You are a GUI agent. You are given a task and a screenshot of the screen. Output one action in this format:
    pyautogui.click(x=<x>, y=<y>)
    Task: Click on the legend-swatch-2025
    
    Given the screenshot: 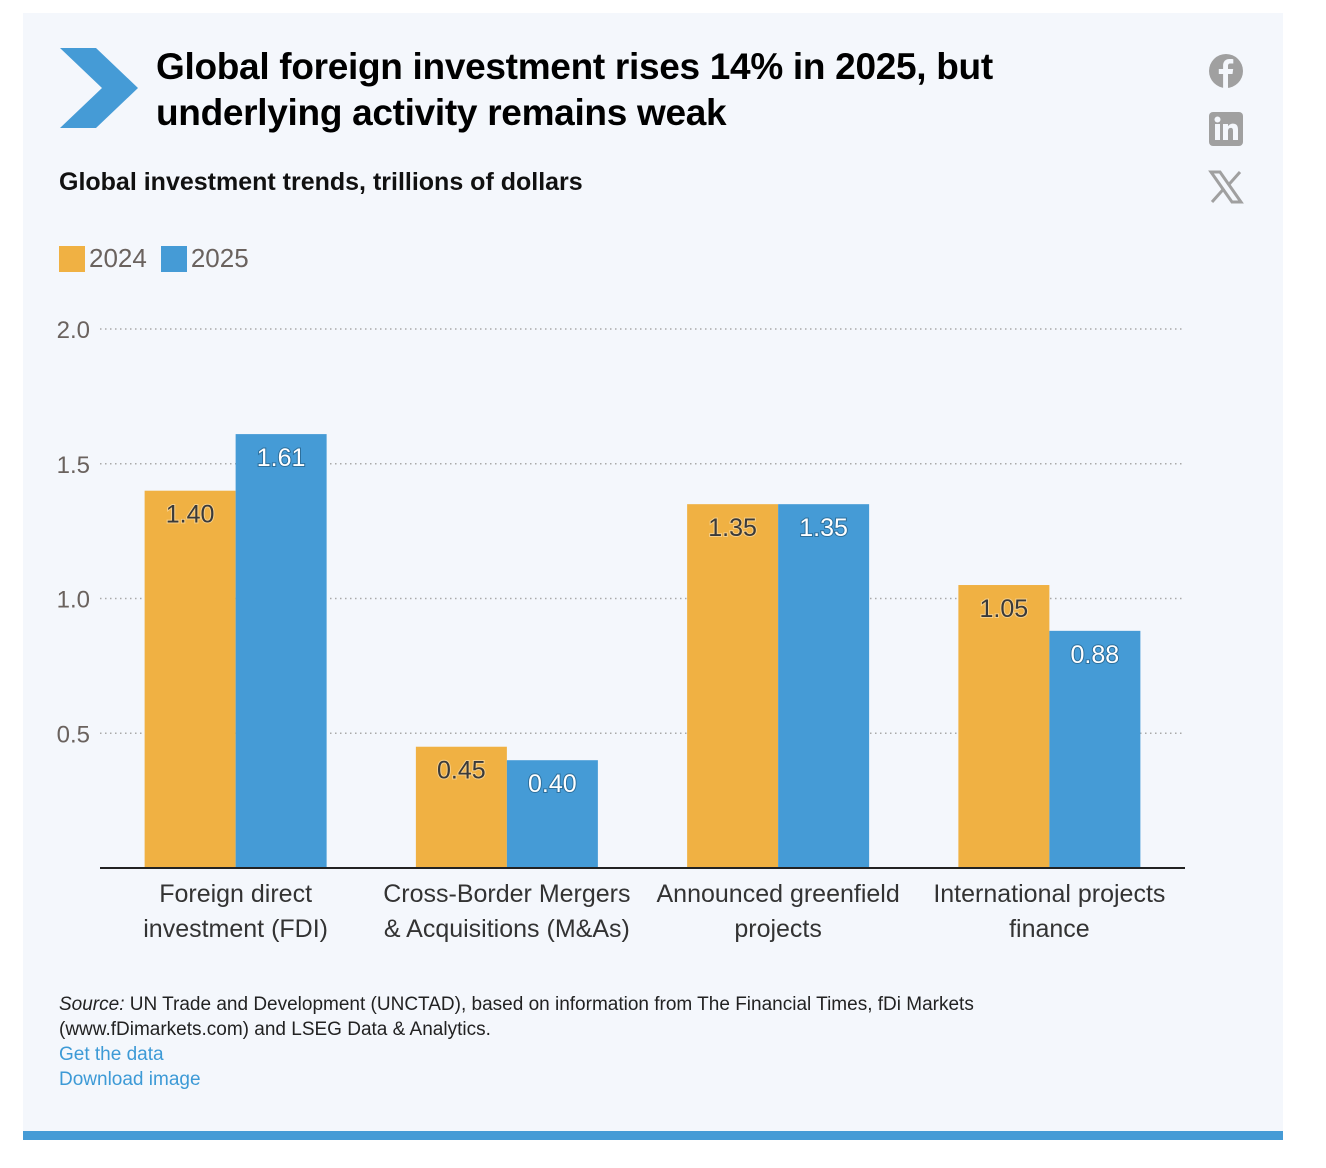 What is the action you would take?
    pyautogui.click(x=173, y=258)
    